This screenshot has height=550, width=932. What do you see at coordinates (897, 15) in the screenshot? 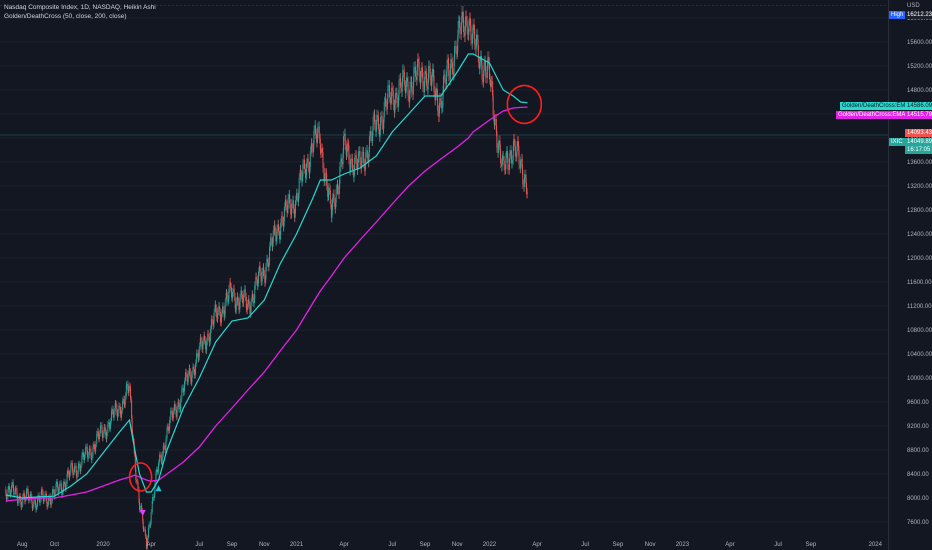
I see `high-label: High` at bounding box center [897, 15].